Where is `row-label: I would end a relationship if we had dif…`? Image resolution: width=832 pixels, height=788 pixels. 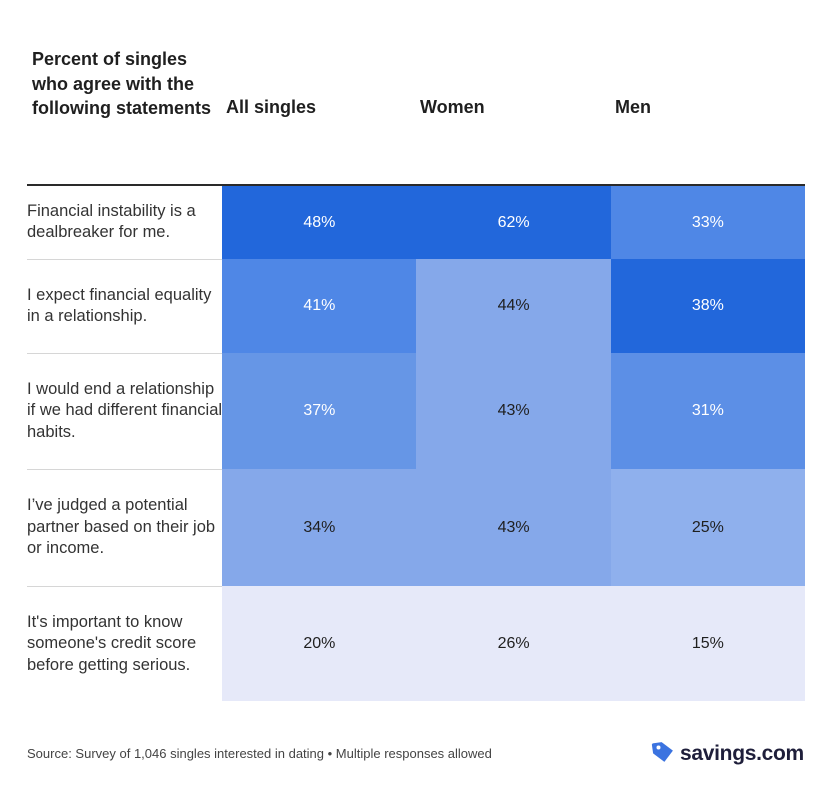
row-label: I would end a relationship if we had dif… is located at coordinates (125, 411).